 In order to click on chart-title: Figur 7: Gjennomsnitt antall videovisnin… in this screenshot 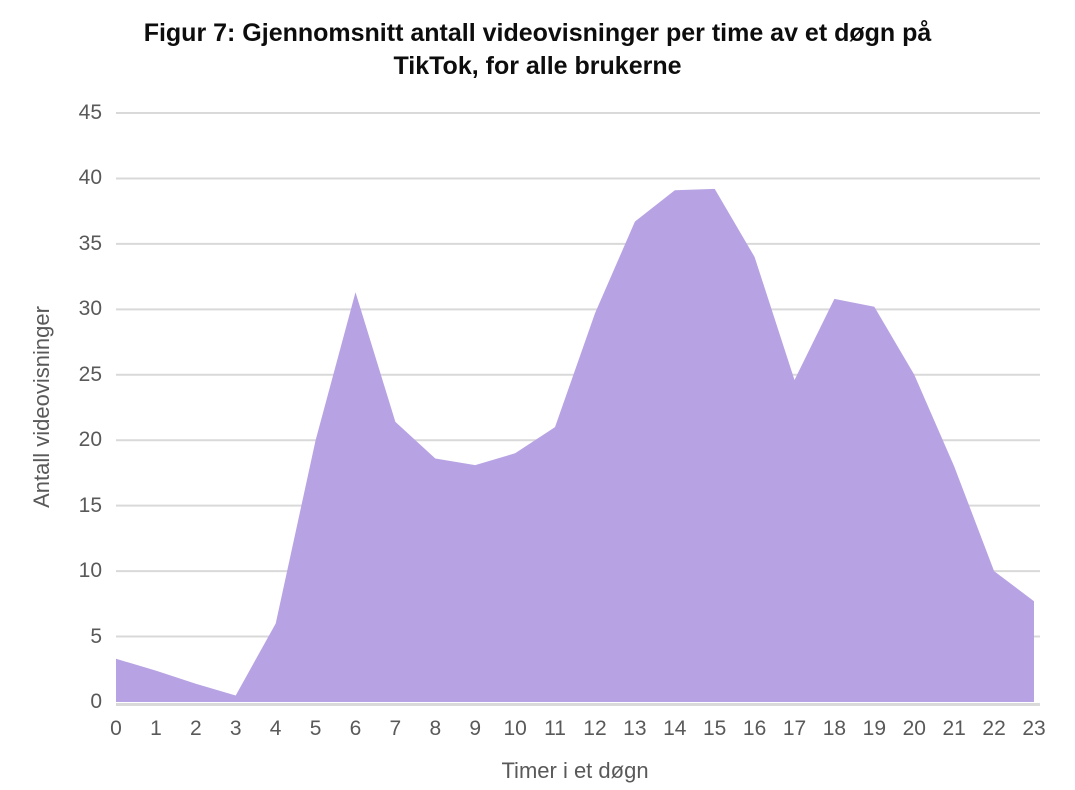, I will do `click(537, 50)`.